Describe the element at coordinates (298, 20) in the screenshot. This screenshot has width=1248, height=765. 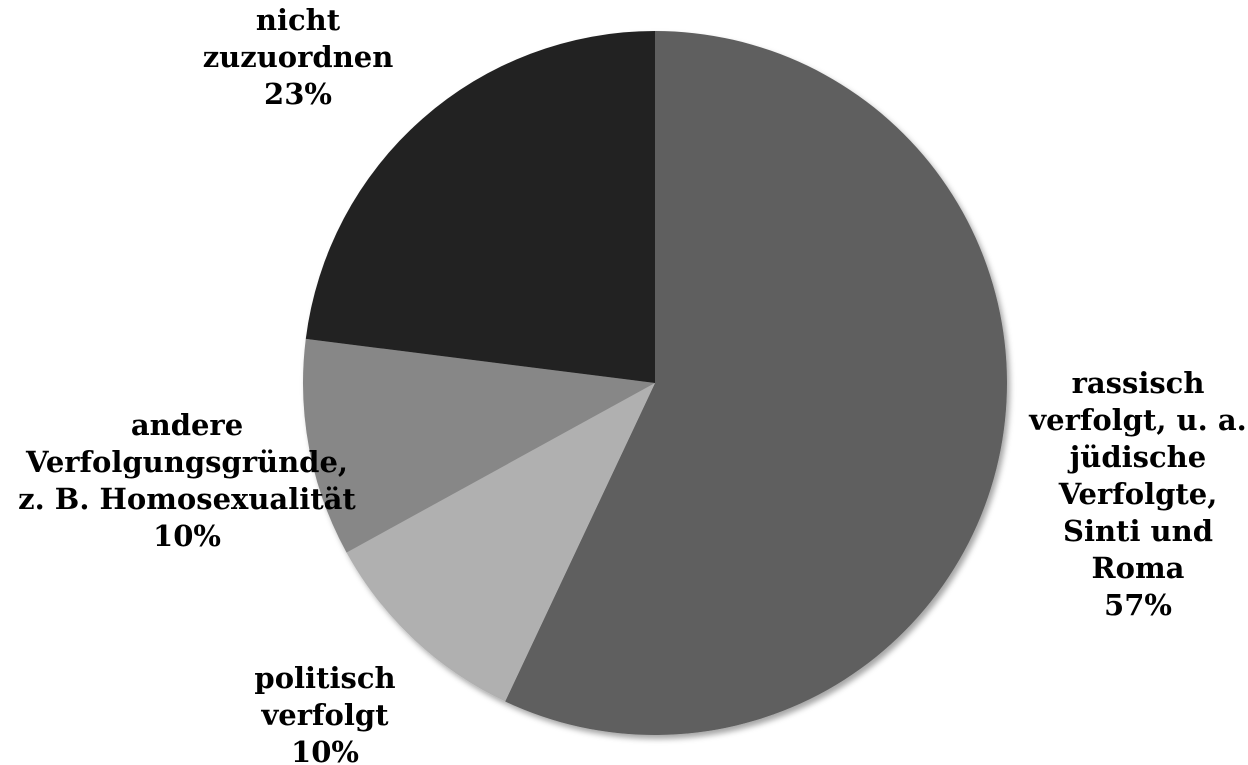
I see `slice-category-label-line: nicht` at that location.